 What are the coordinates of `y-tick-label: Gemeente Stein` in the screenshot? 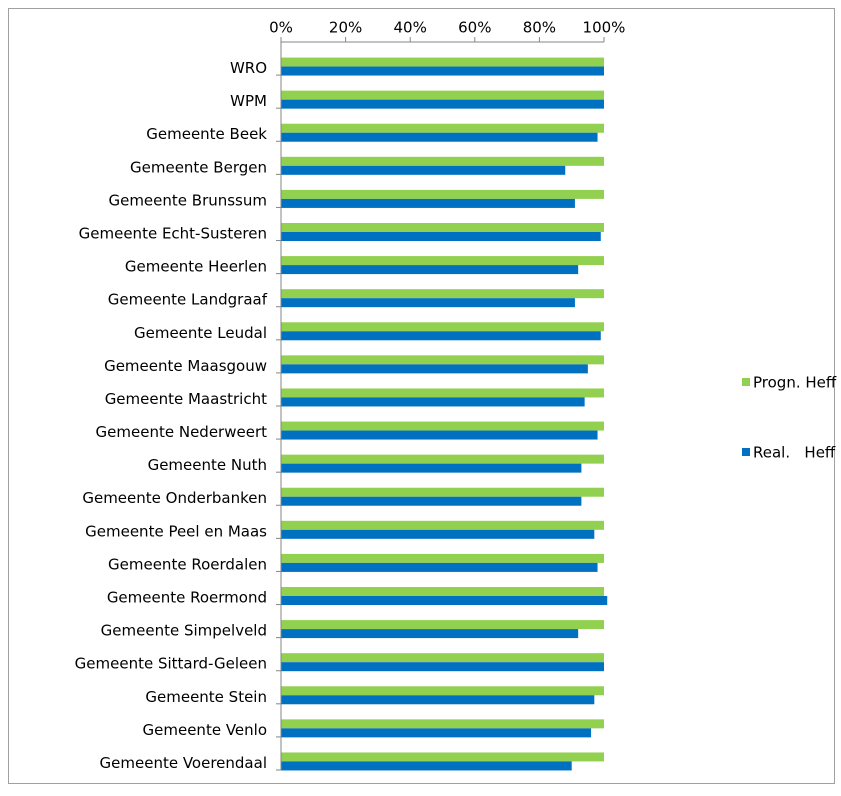 It's located at (206, 697).